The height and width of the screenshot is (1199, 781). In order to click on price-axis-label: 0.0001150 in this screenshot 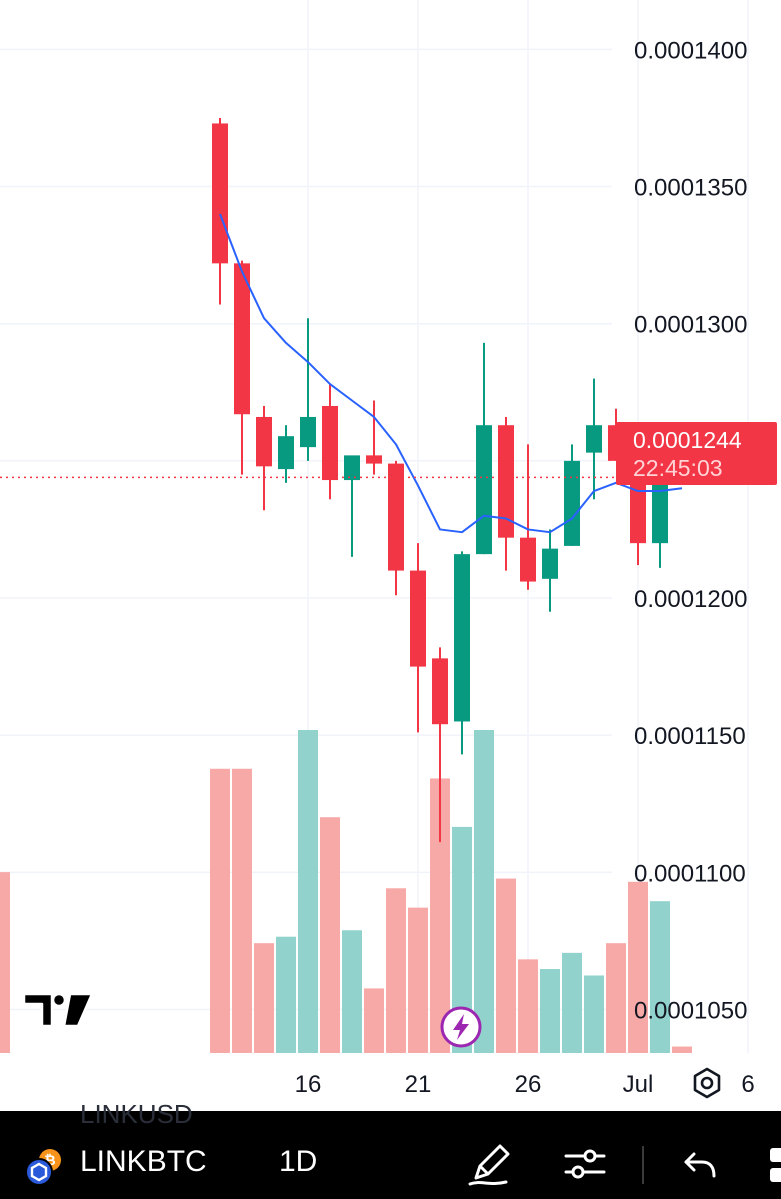, I will do `click(690, 736)`.